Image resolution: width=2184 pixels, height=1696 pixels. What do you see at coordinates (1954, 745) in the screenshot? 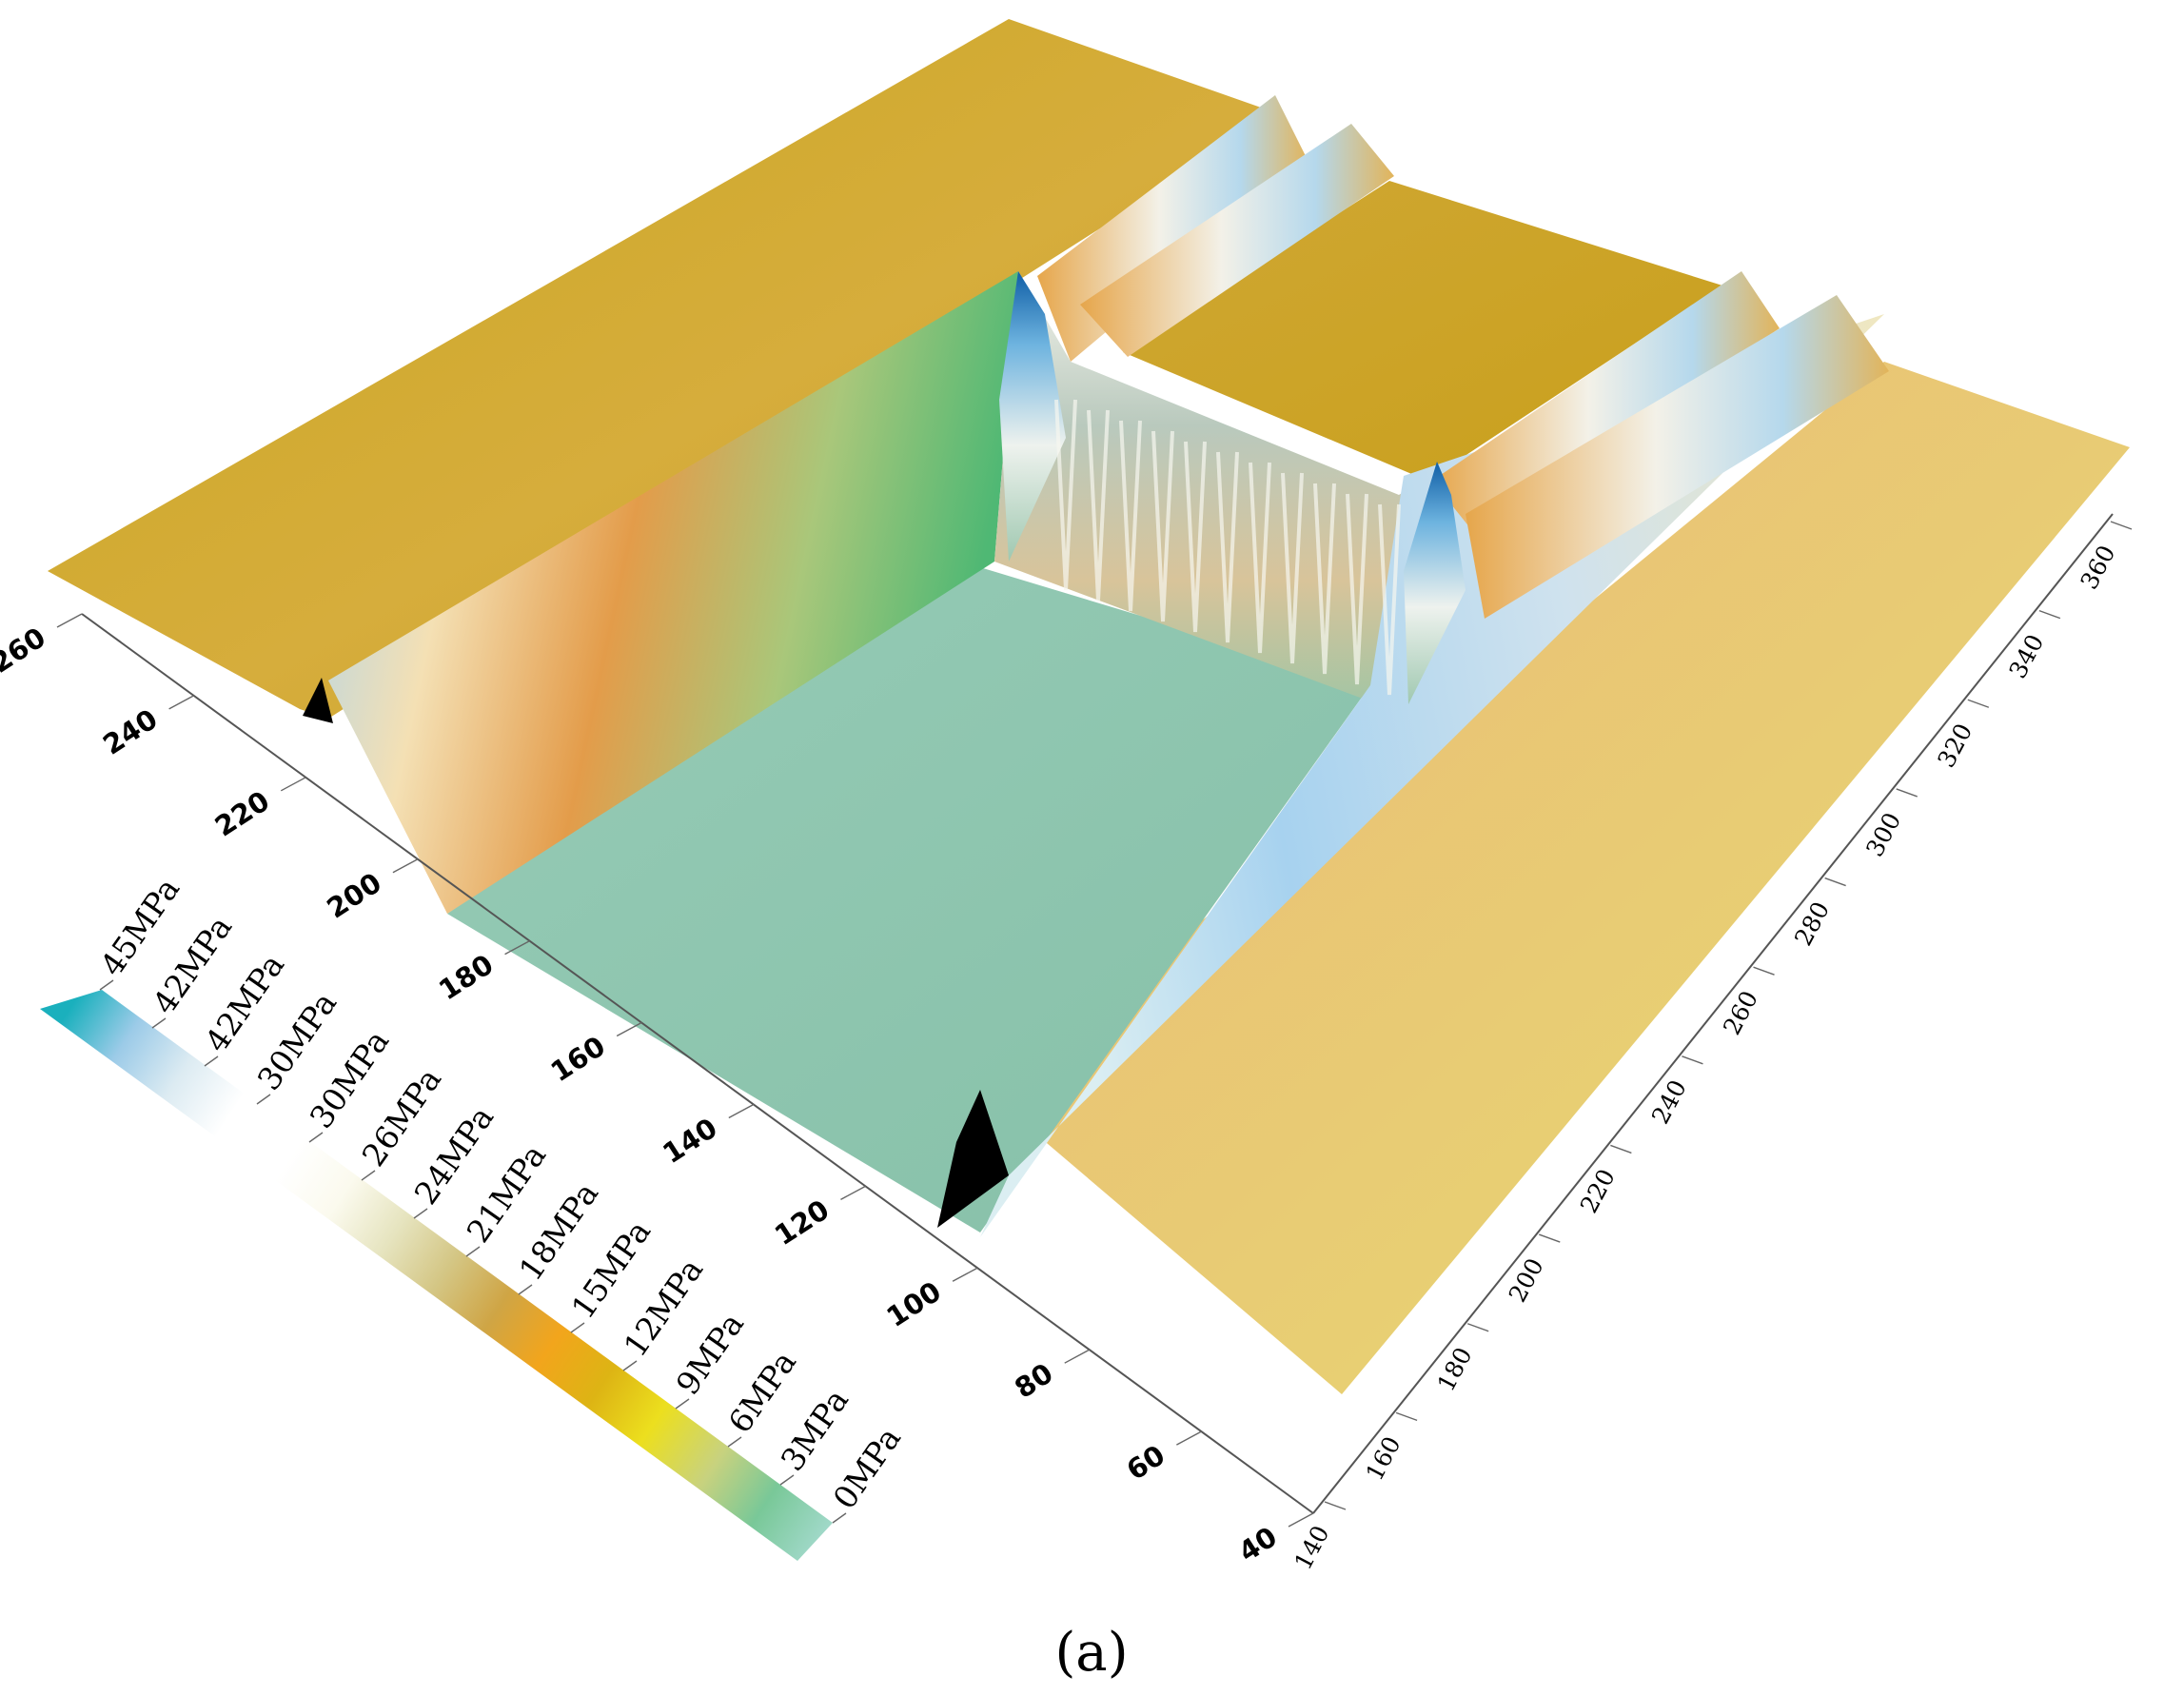
I see `y-tick-label: 320` at bounding box center [1954, 745].